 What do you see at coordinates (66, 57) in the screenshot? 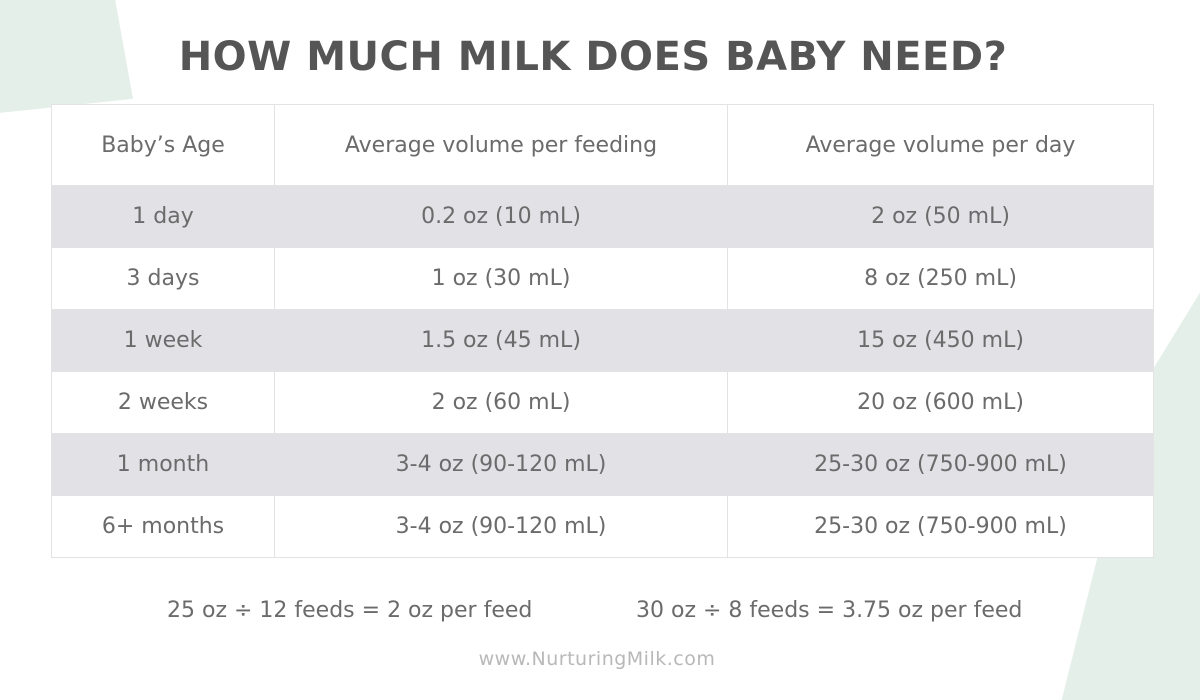
I see `background-accent-top-left` at bounding box center [66, 57].